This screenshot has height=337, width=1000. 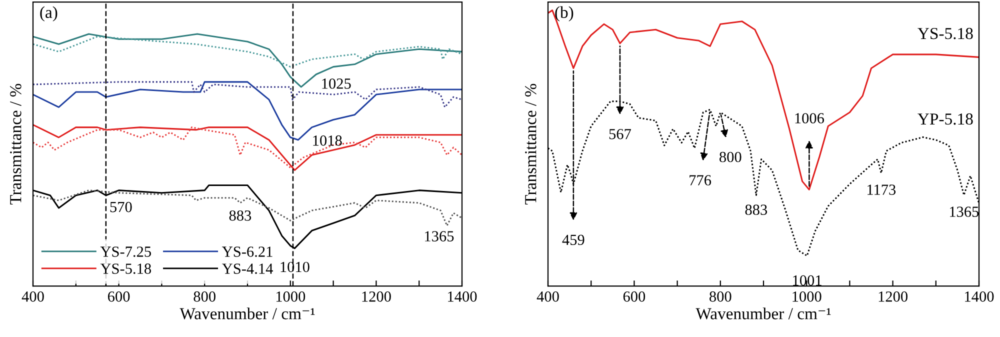 I want to click on legend-label: YS-4.14, so click(x=247, y=269).